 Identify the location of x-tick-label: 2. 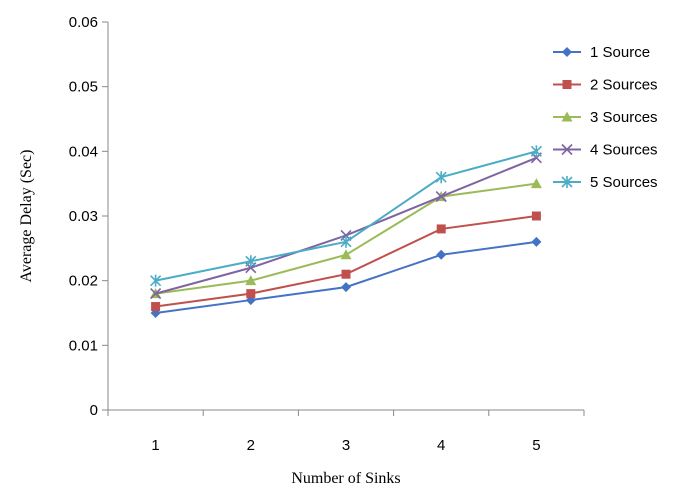
(251, 445).